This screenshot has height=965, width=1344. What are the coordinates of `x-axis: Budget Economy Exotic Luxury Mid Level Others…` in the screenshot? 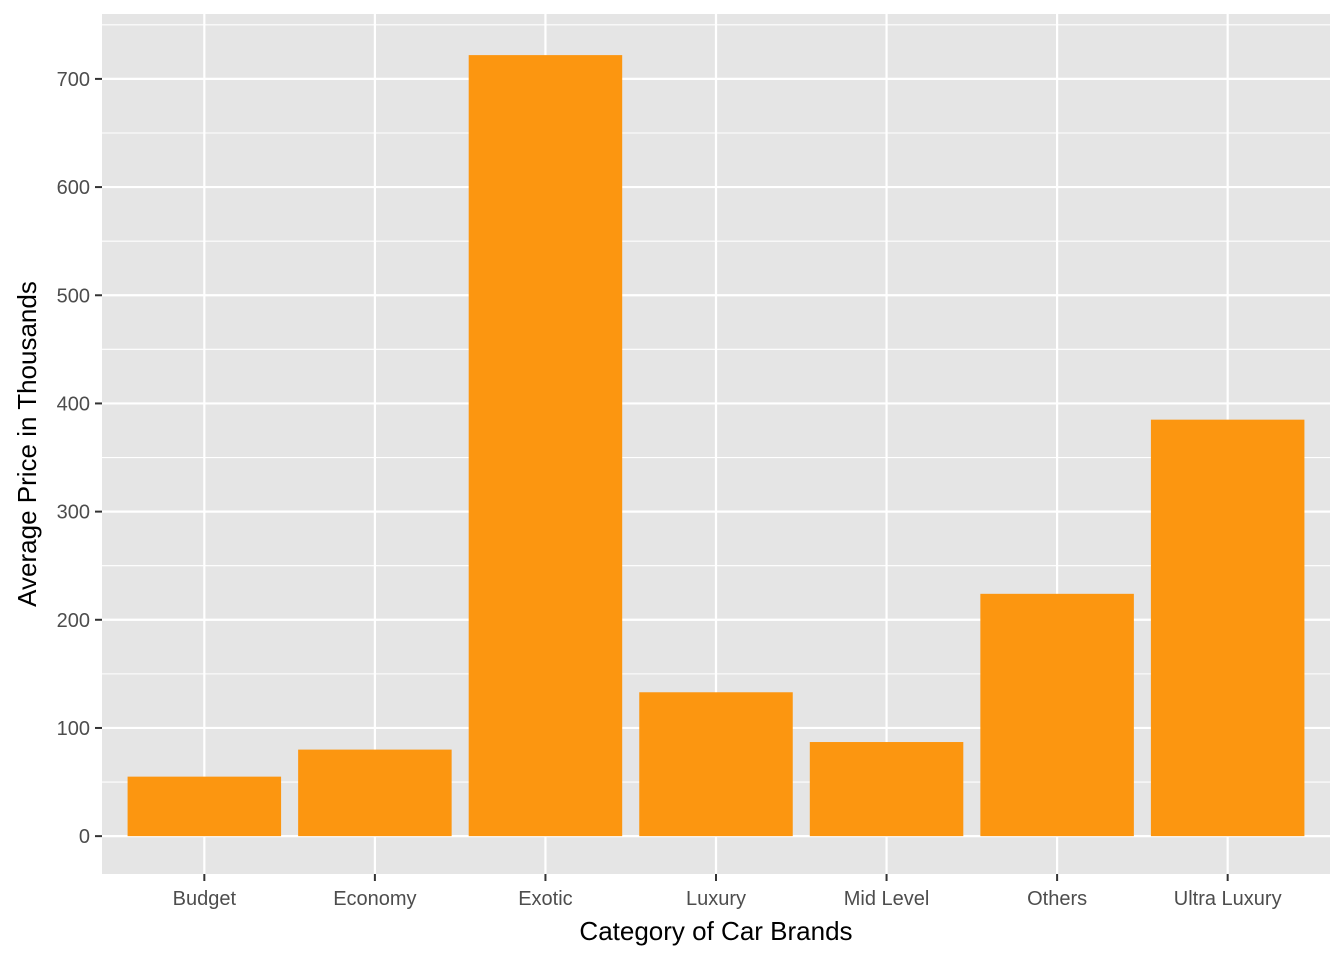 It's located at (727, 892).